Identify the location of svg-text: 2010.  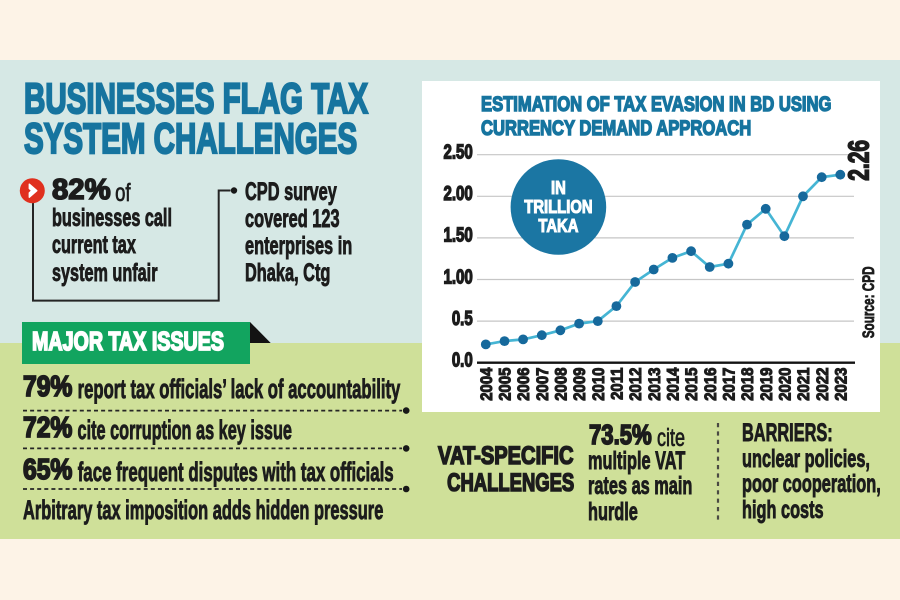
(599, 383).